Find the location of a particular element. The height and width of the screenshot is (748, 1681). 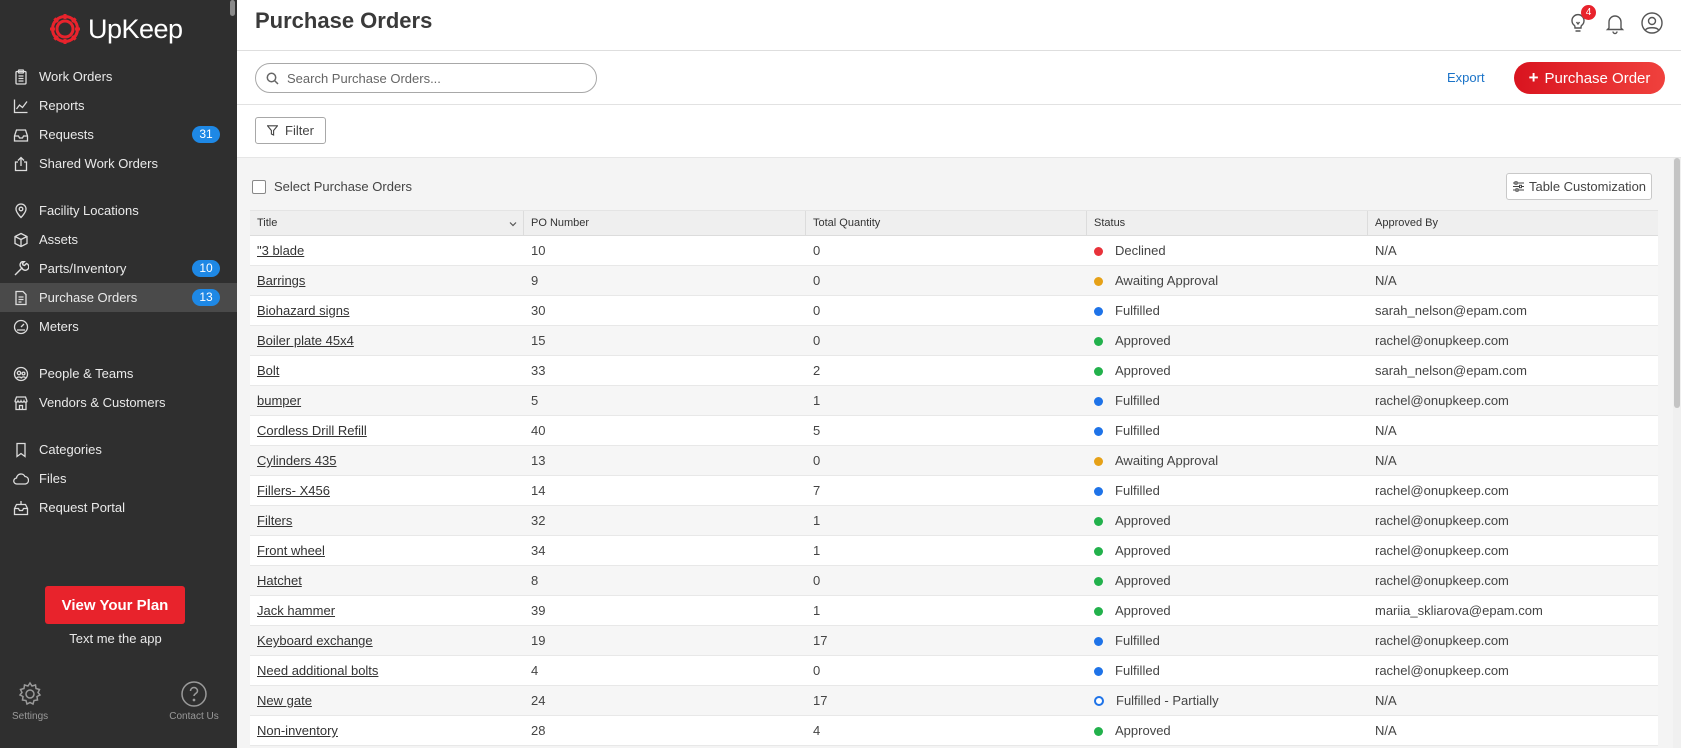

row-title-link: Front wheel is located at coordinates (291, 550).